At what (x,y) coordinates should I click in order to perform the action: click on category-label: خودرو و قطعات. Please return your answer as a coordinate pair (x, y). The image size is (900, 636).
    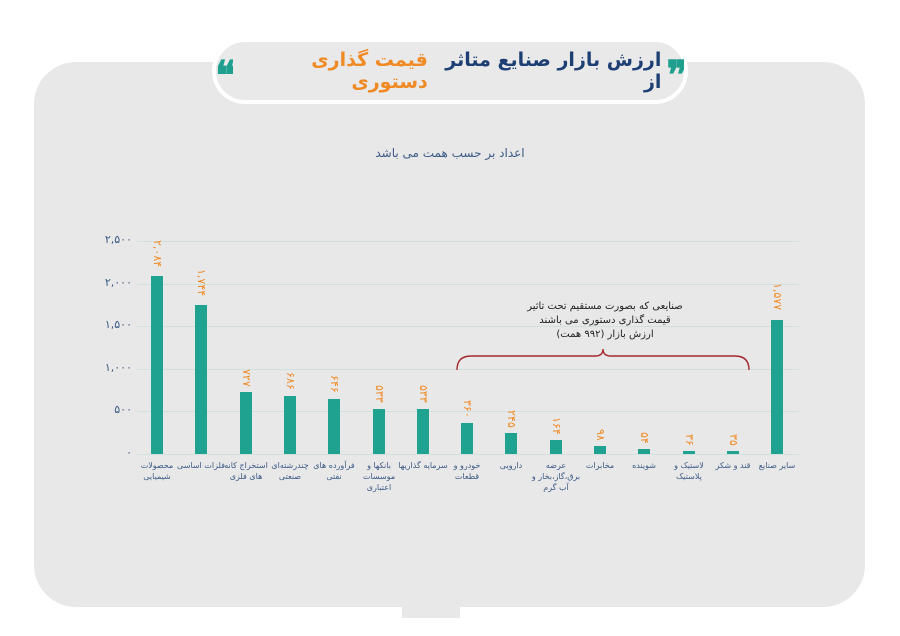
    Looking at the image, I should click on (467, 471).